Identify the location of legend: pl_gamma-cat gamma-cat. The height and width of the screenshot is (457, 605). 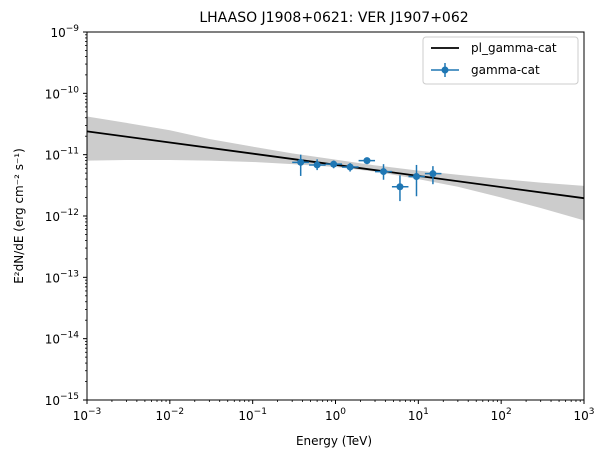
(500, 60).